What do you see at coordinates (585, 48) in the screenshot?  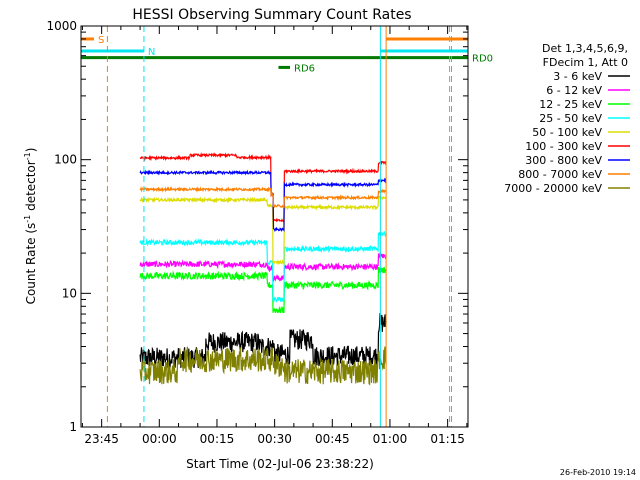 I see `legend-header-line-1: Det 1,3,4,5,6,9,` at bounding box center [585, 48].